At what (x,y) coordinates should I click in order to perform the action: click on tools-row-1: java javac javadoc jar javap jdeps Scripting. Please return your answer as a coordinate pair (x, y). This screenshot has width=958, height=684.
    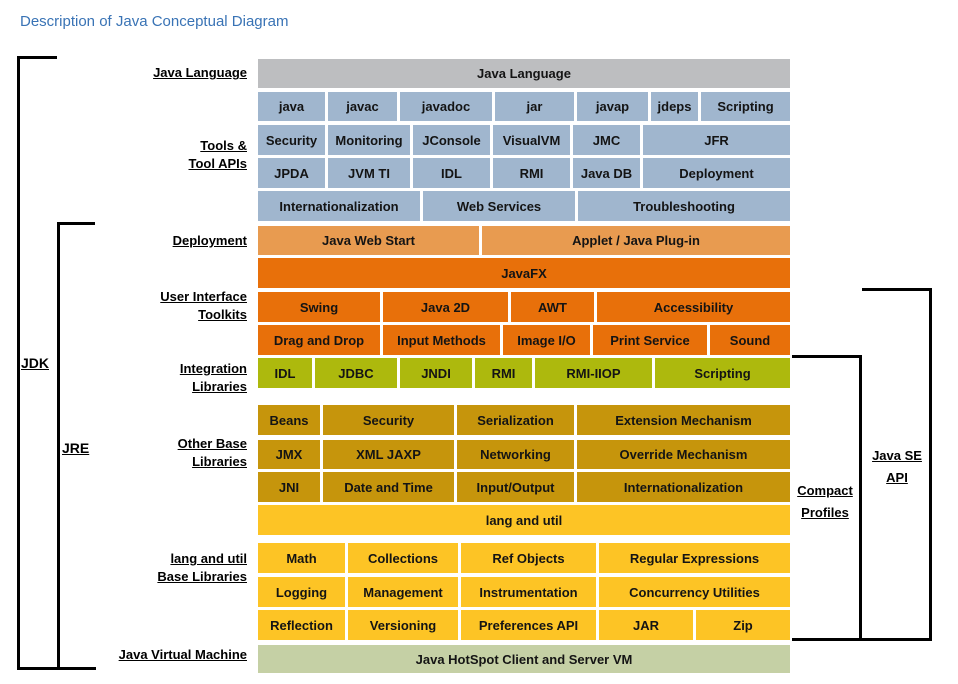
    Looking at the image, I should click on (524, 106).